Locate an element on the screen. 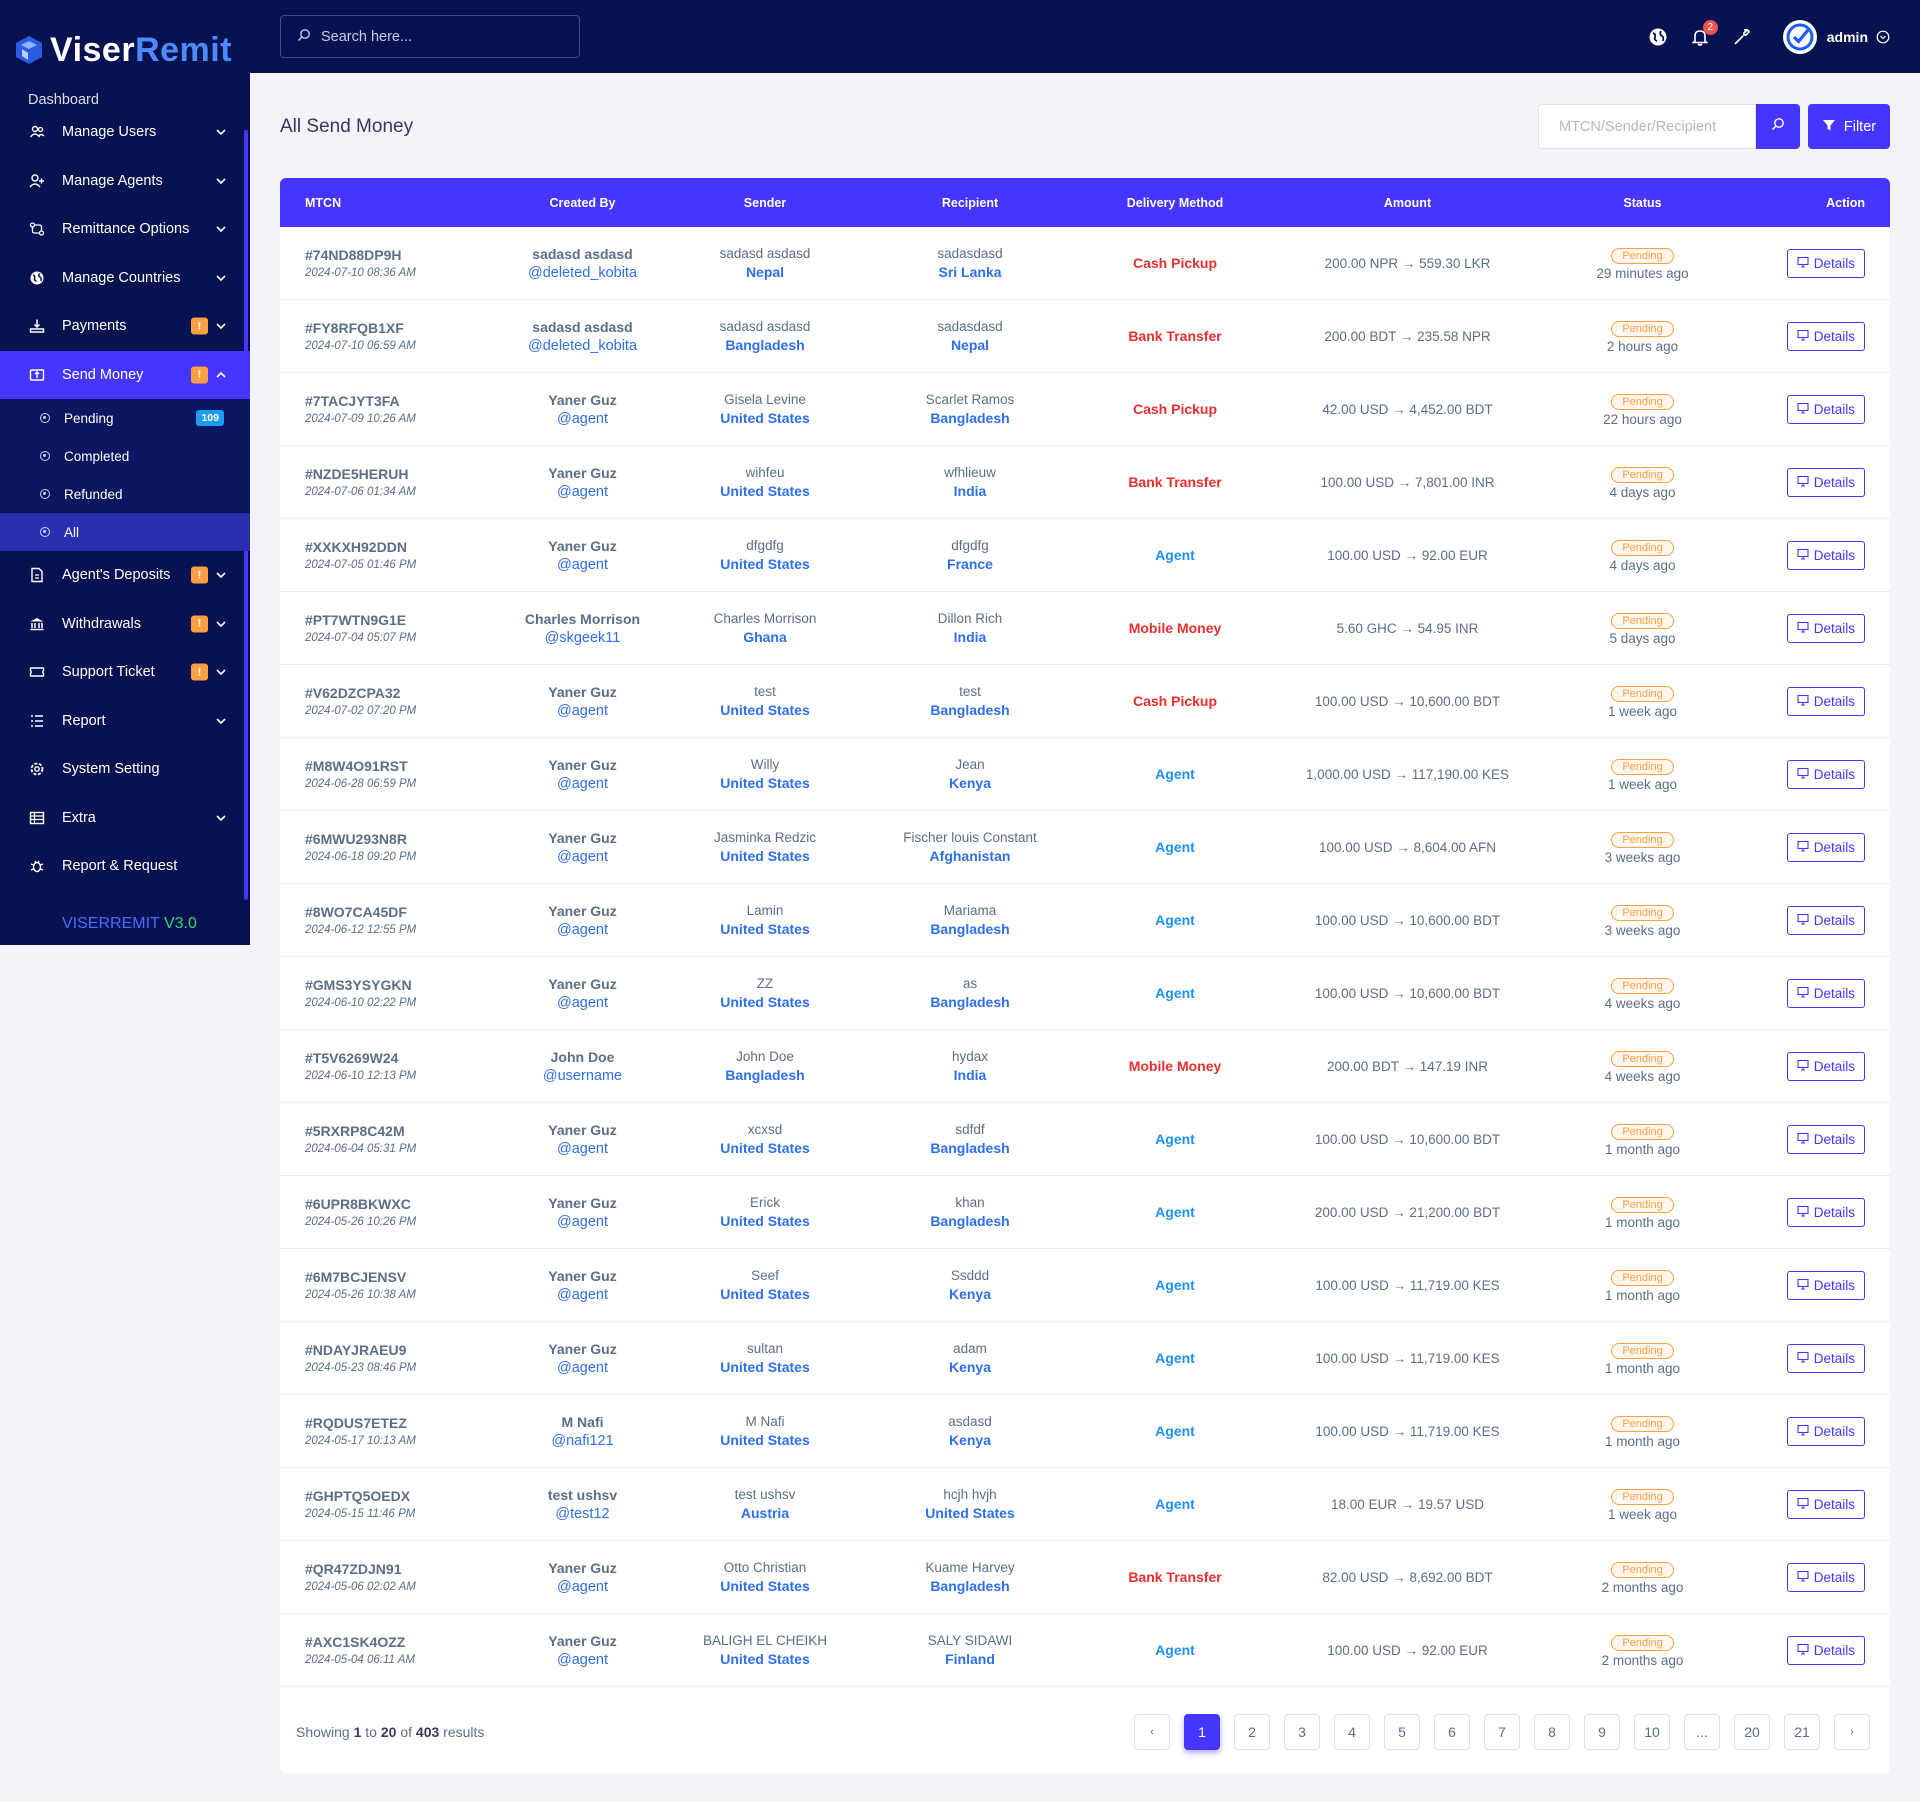 The width and height of the screenshot is (1920, 1802). sidebar-item-manage-users: Manage Users is located at coordinates (125, 132).